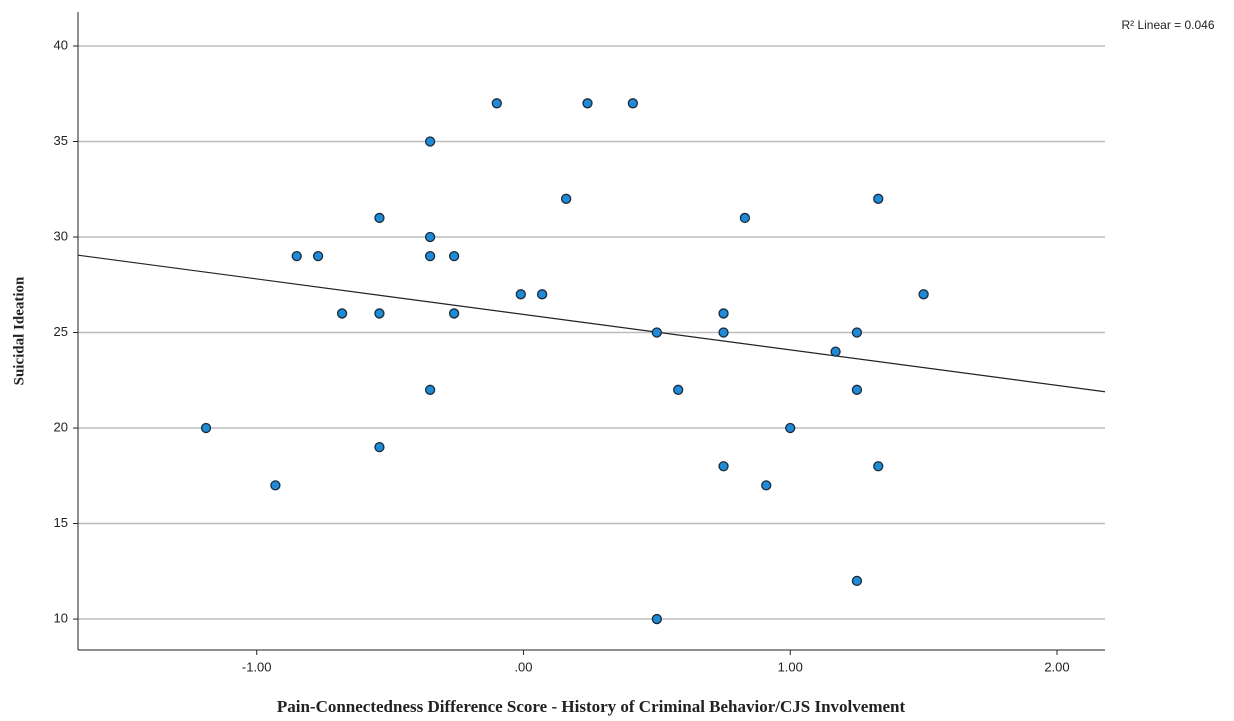 This screenshot has height=721, width=1234. I want to click on y-tick-label: 25, so click(61, 331).